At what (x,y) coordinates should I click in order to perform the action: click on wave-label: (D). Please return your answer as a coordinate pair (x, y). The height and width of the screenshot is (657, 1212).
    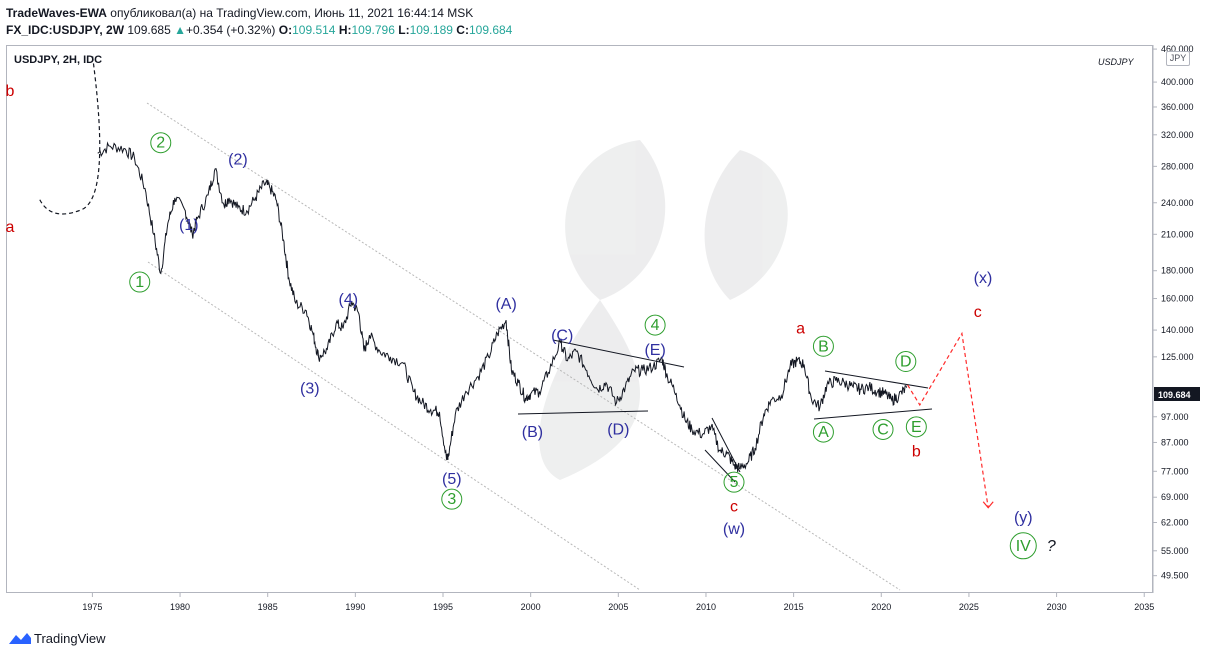
    Looking at the image, I should click on (618, 429).